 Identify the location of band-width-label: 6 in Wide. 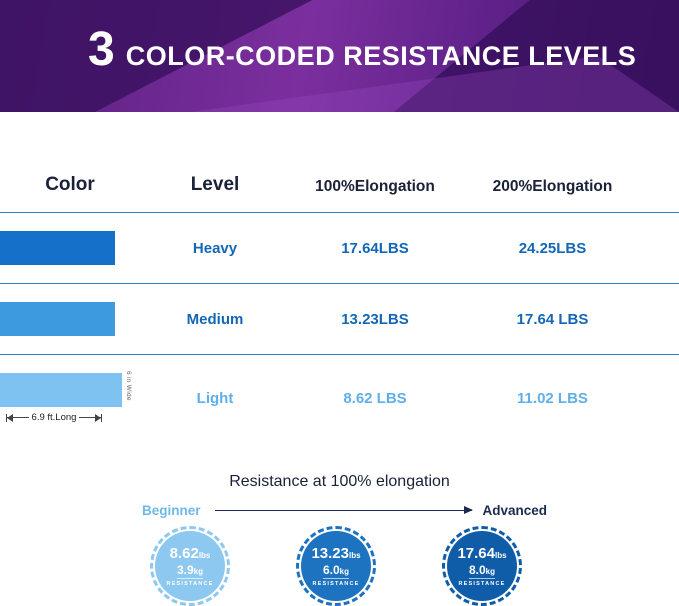
(128, 386).